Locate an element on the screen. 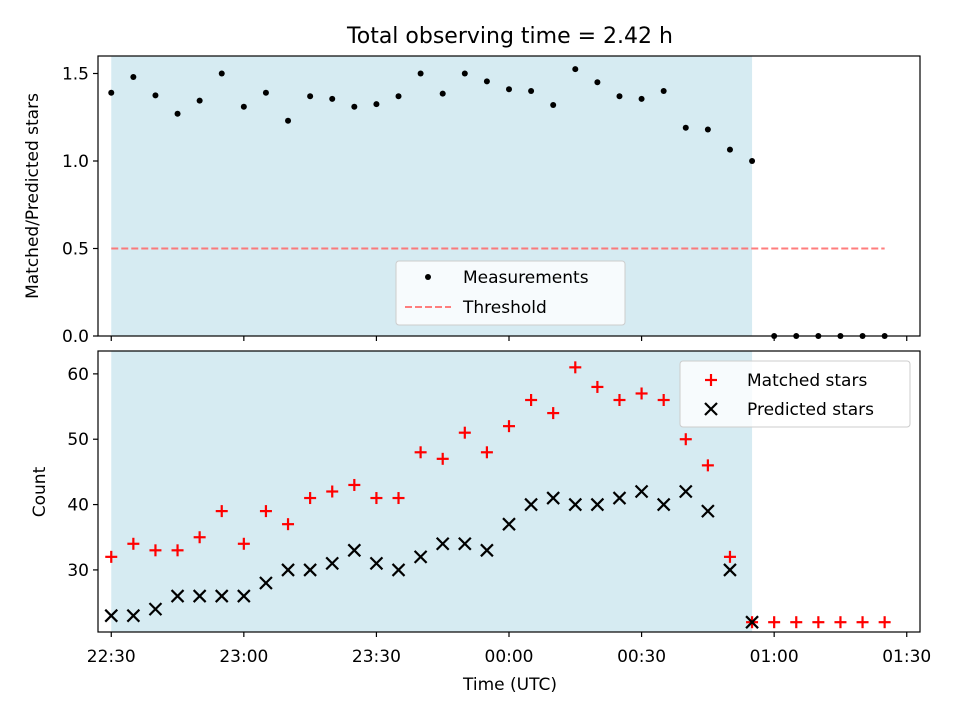 The image size is (960, 720). top-y-tick-label: 1.5 is located at coordinates (75, 75).